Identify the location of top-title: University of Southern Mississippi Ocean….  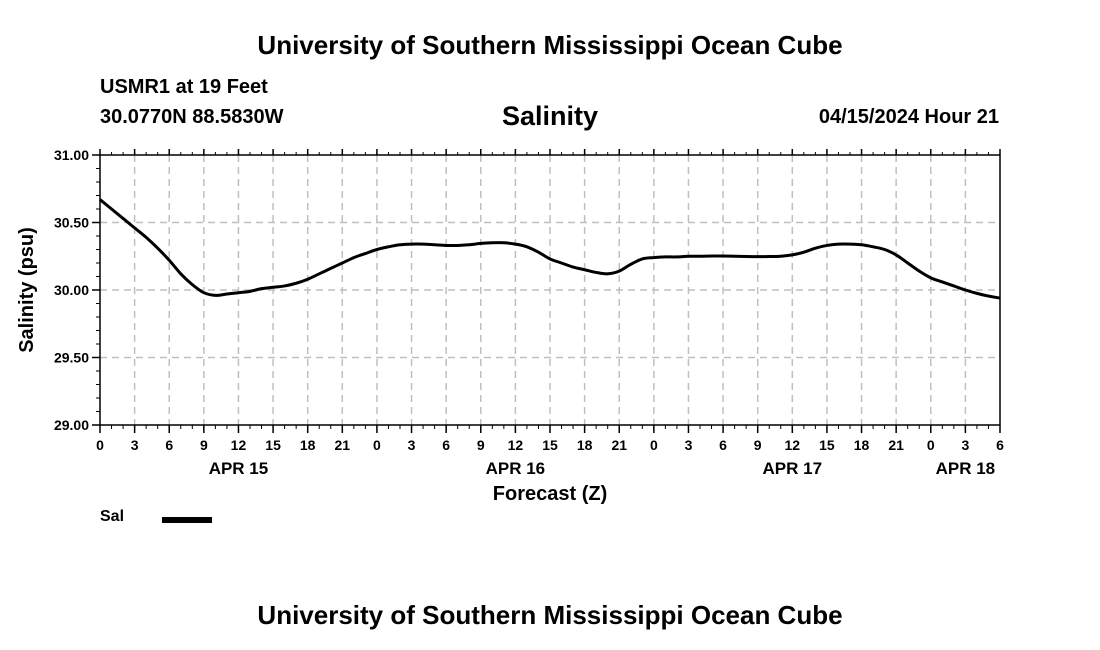
(550, 45).